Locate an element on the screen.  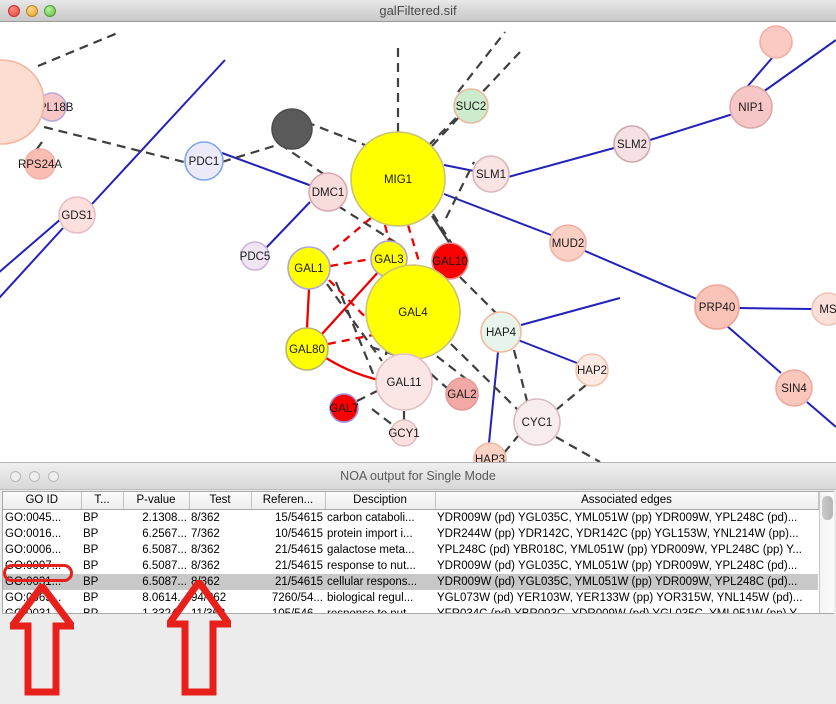
table-scroll-thumb is located at coordinates (827, 508).